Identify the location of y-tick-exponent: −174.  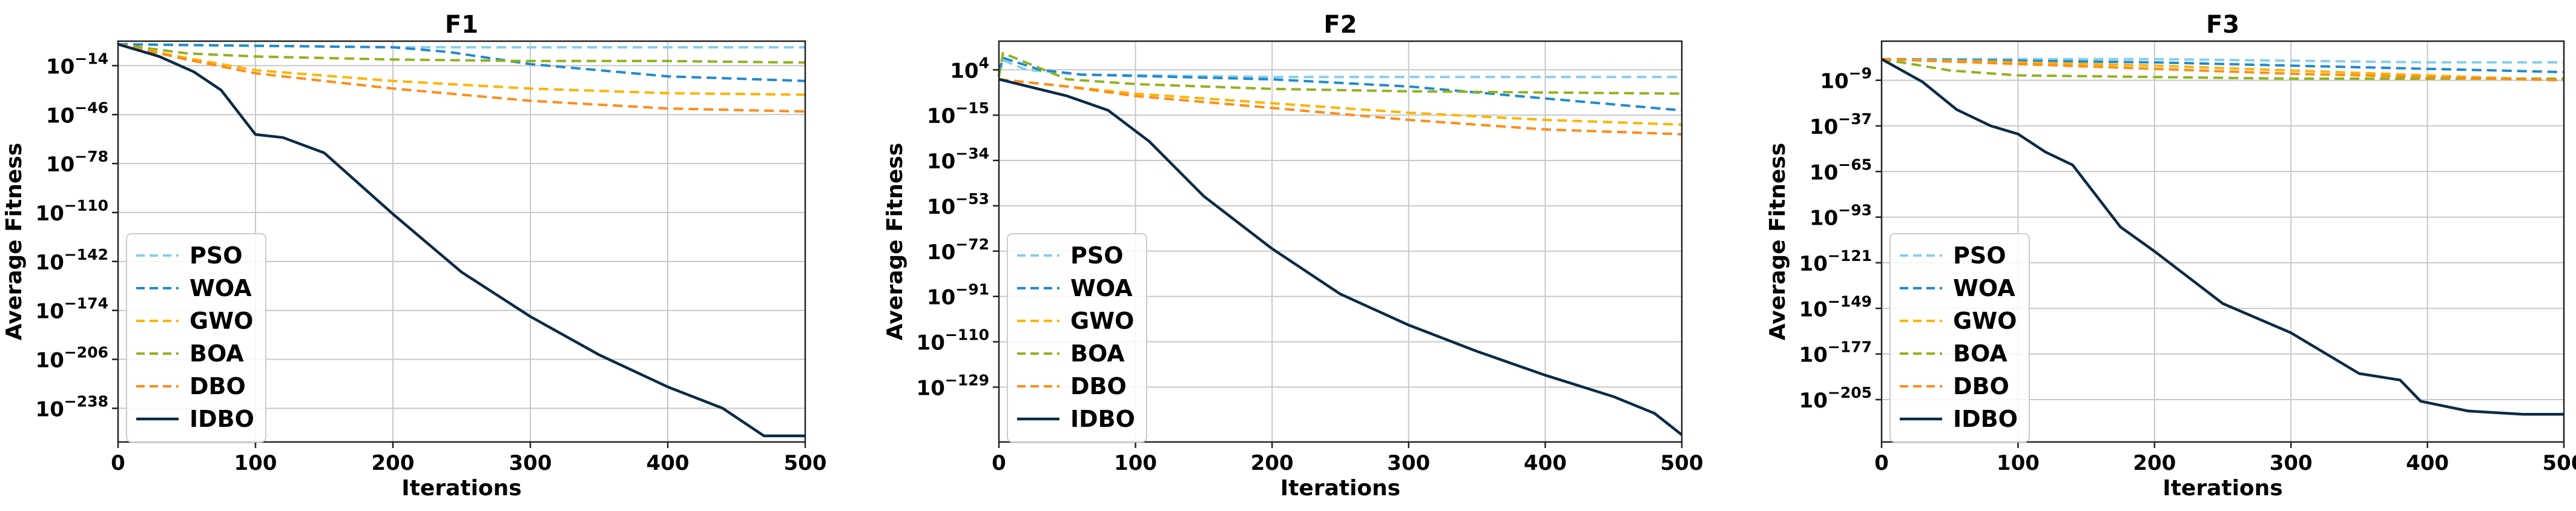
(86, 303).